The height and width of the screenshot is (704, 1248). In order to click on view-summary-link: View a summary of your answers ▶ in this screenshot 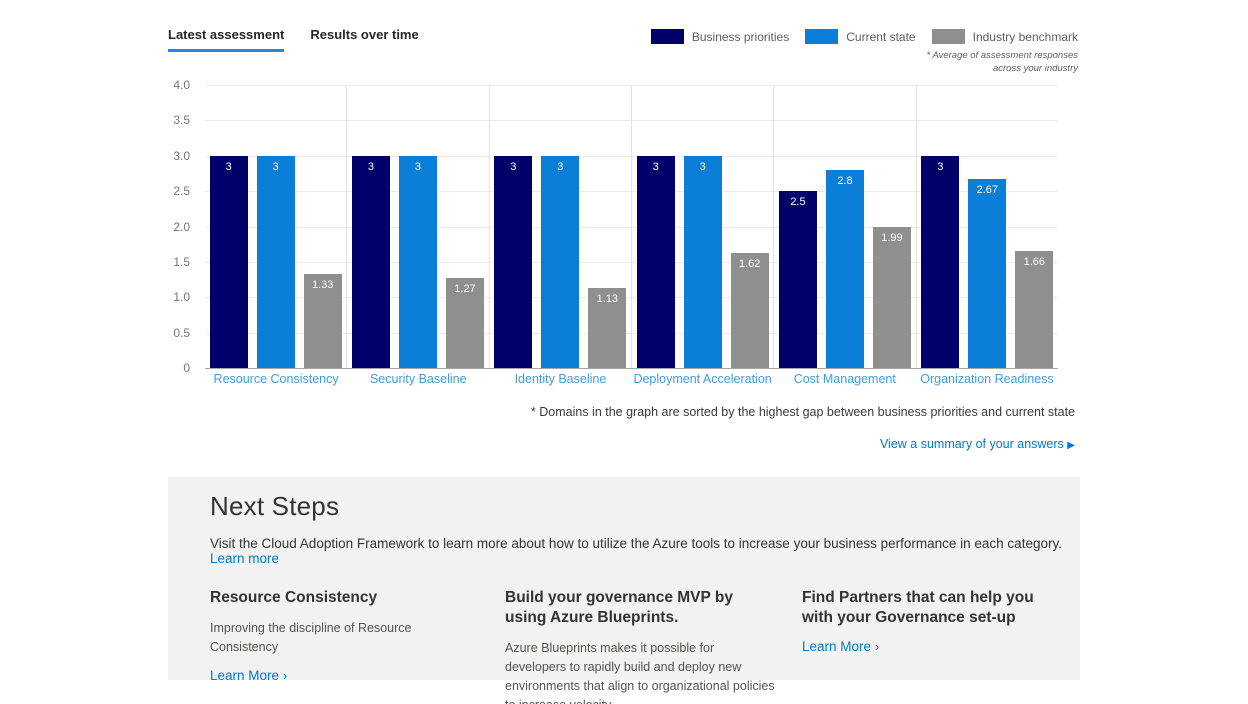, I will do `click(977, 444)`.